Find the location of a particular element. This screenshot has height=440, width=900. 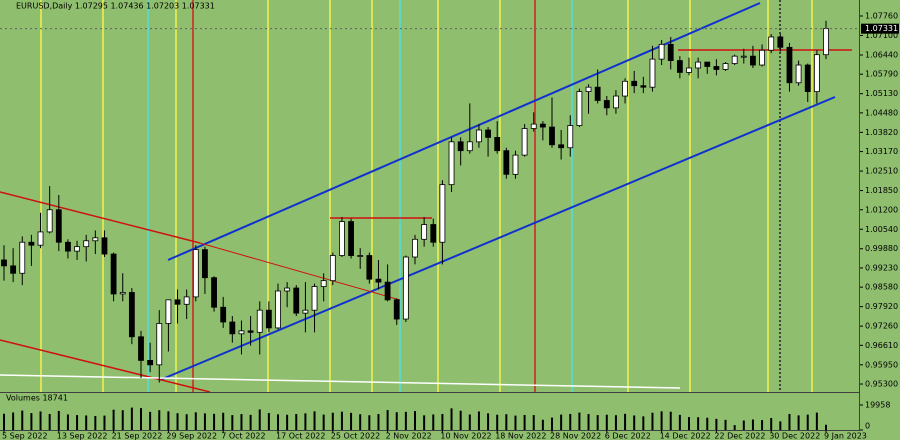

last-price-box is located at coordinates (880, 28).